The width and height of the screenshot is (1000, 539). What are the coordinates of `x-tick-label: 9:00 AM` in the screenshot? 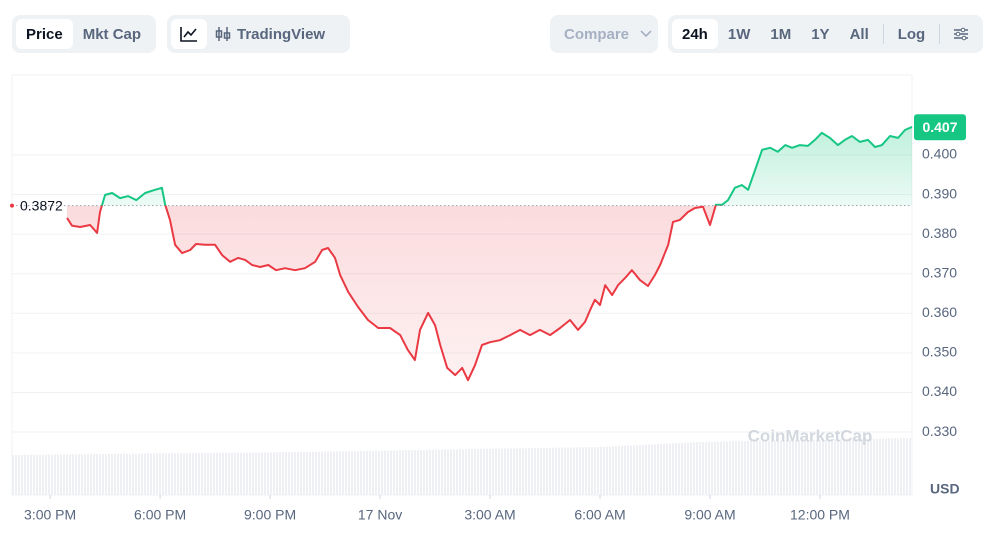 It's located at (709, 515).